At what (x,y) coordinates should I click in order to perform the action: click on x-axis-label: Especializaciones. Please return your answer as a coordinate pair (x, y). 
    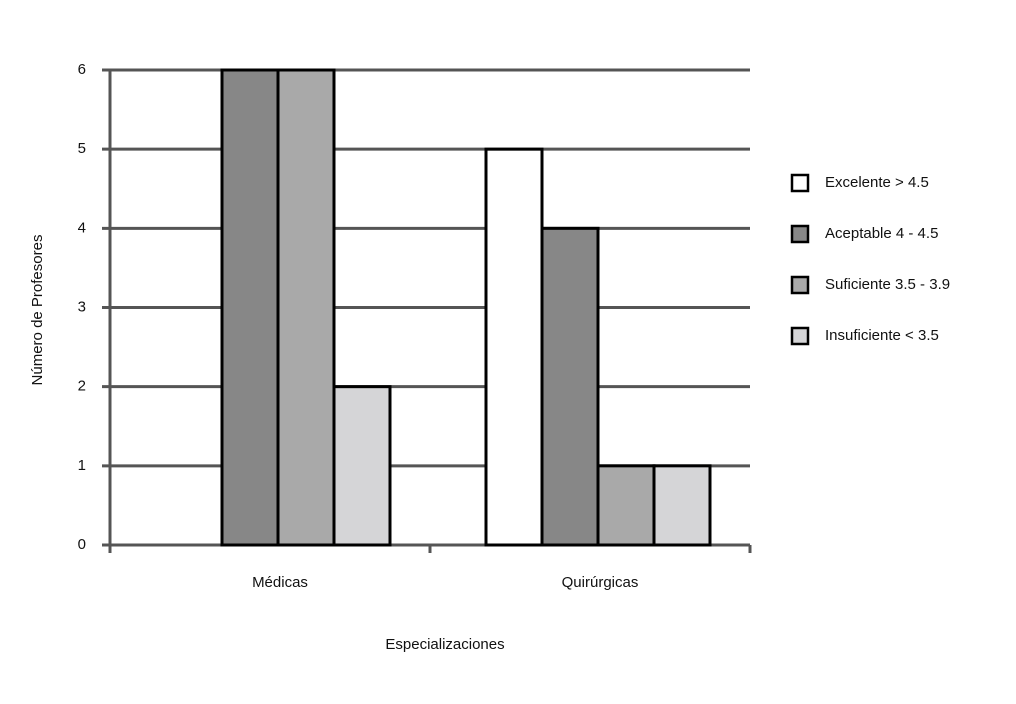
    Looking at the image, I should click on (444, 644).